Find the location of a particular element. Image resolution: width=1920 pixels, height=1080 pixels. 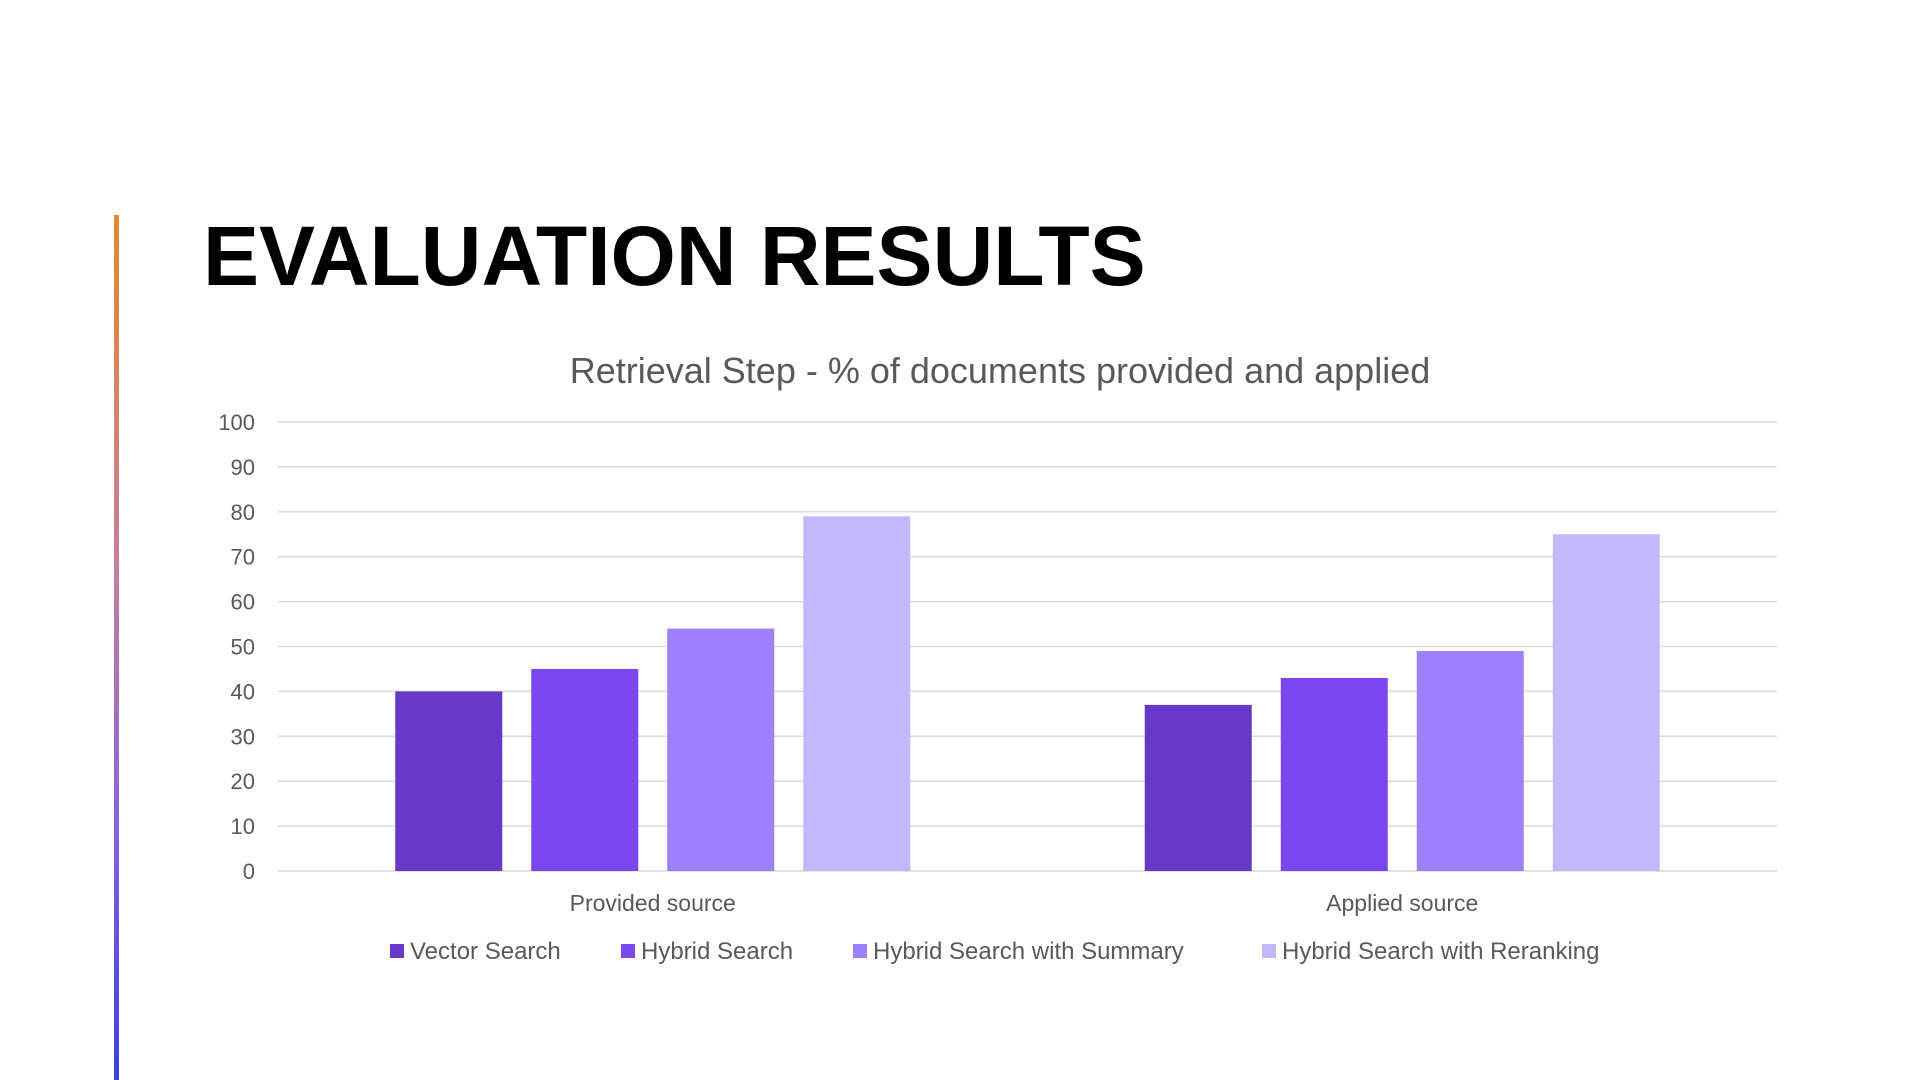

y-tick-label: 10 is located at coordinates (243, 826).